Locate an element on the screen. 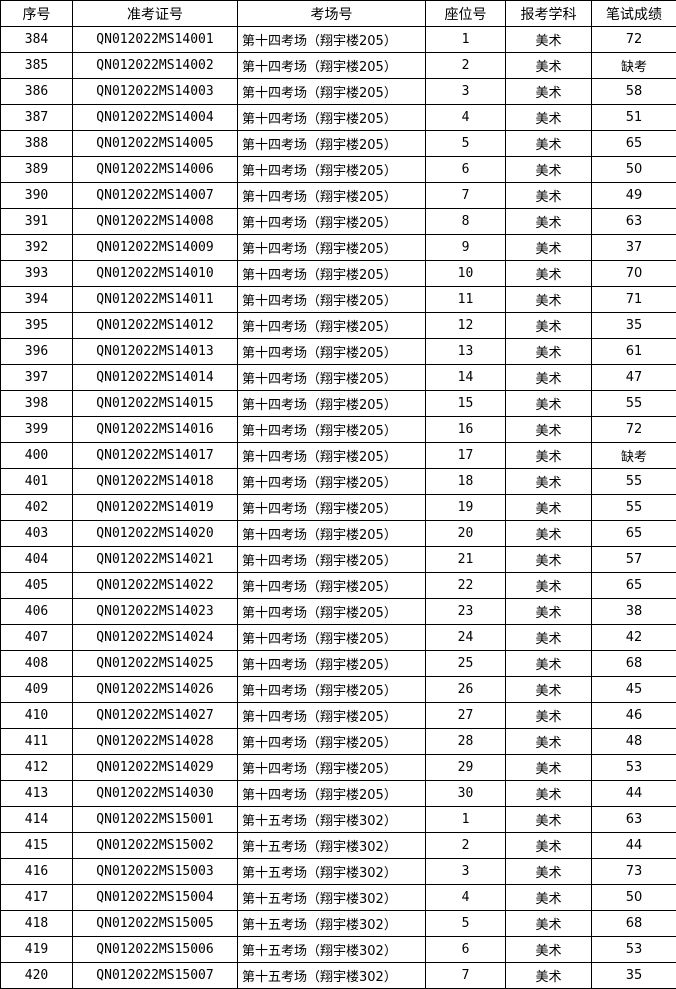 This screenshot has width=676, height=989. table-row: 409 QN012022MS14026 第十四考场（翔宇楼205） 26 美术 45 is located at coordinates (338, 689).